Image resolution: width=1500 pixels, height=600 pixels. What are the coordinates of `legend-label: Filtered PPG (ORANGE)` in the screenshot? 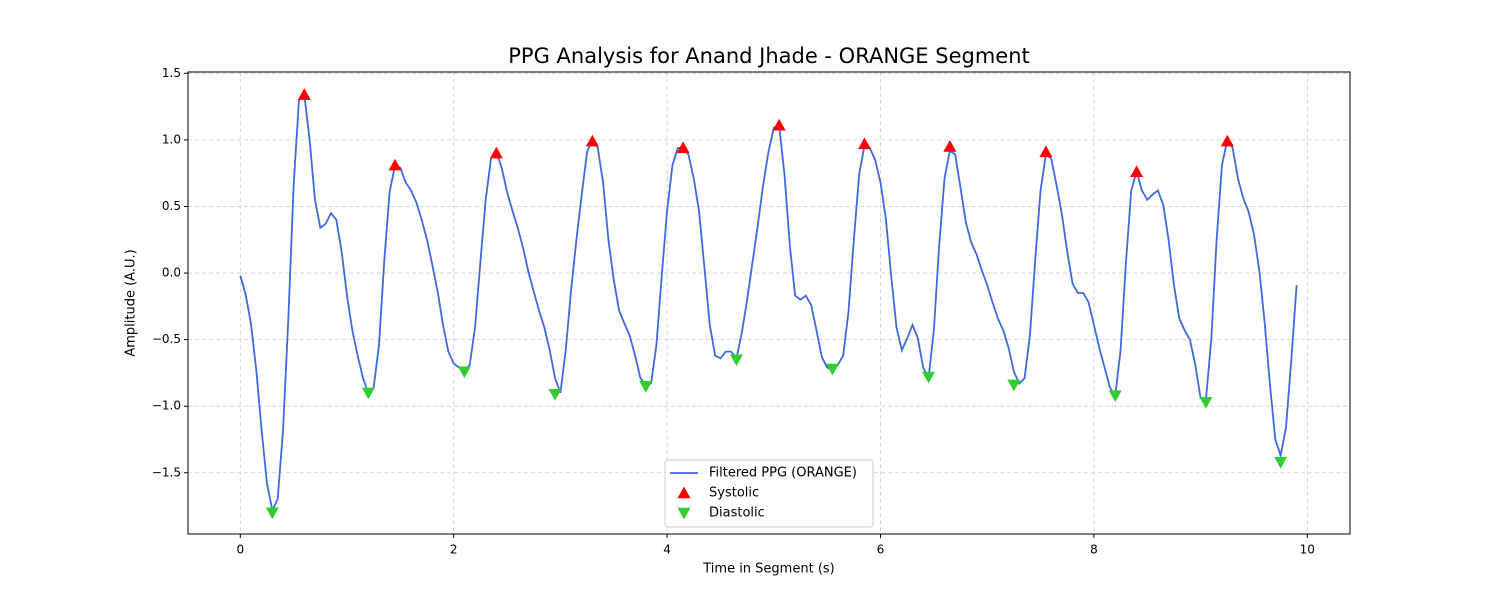 It's located at (783, 473).